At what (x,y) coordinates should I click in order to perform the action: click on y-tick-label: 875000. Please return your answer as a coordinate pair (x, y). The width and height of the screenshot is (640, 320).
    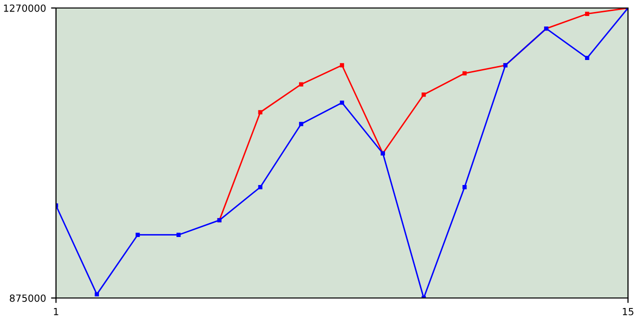
    Looking at the image, I should click on (28, 298).